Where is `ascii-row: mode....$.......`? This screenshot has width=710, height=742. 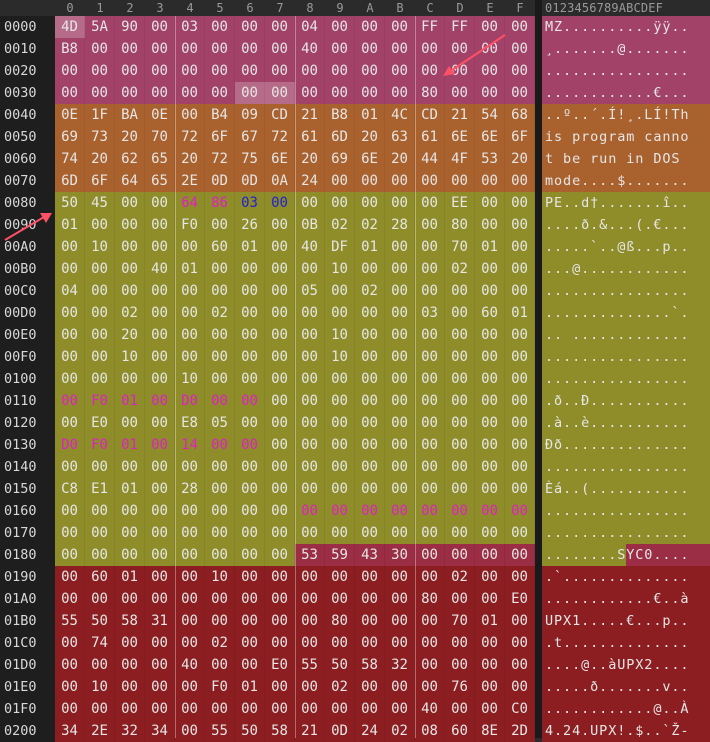
ascii-row: mode....$....... is located at coordinates (626, 181).